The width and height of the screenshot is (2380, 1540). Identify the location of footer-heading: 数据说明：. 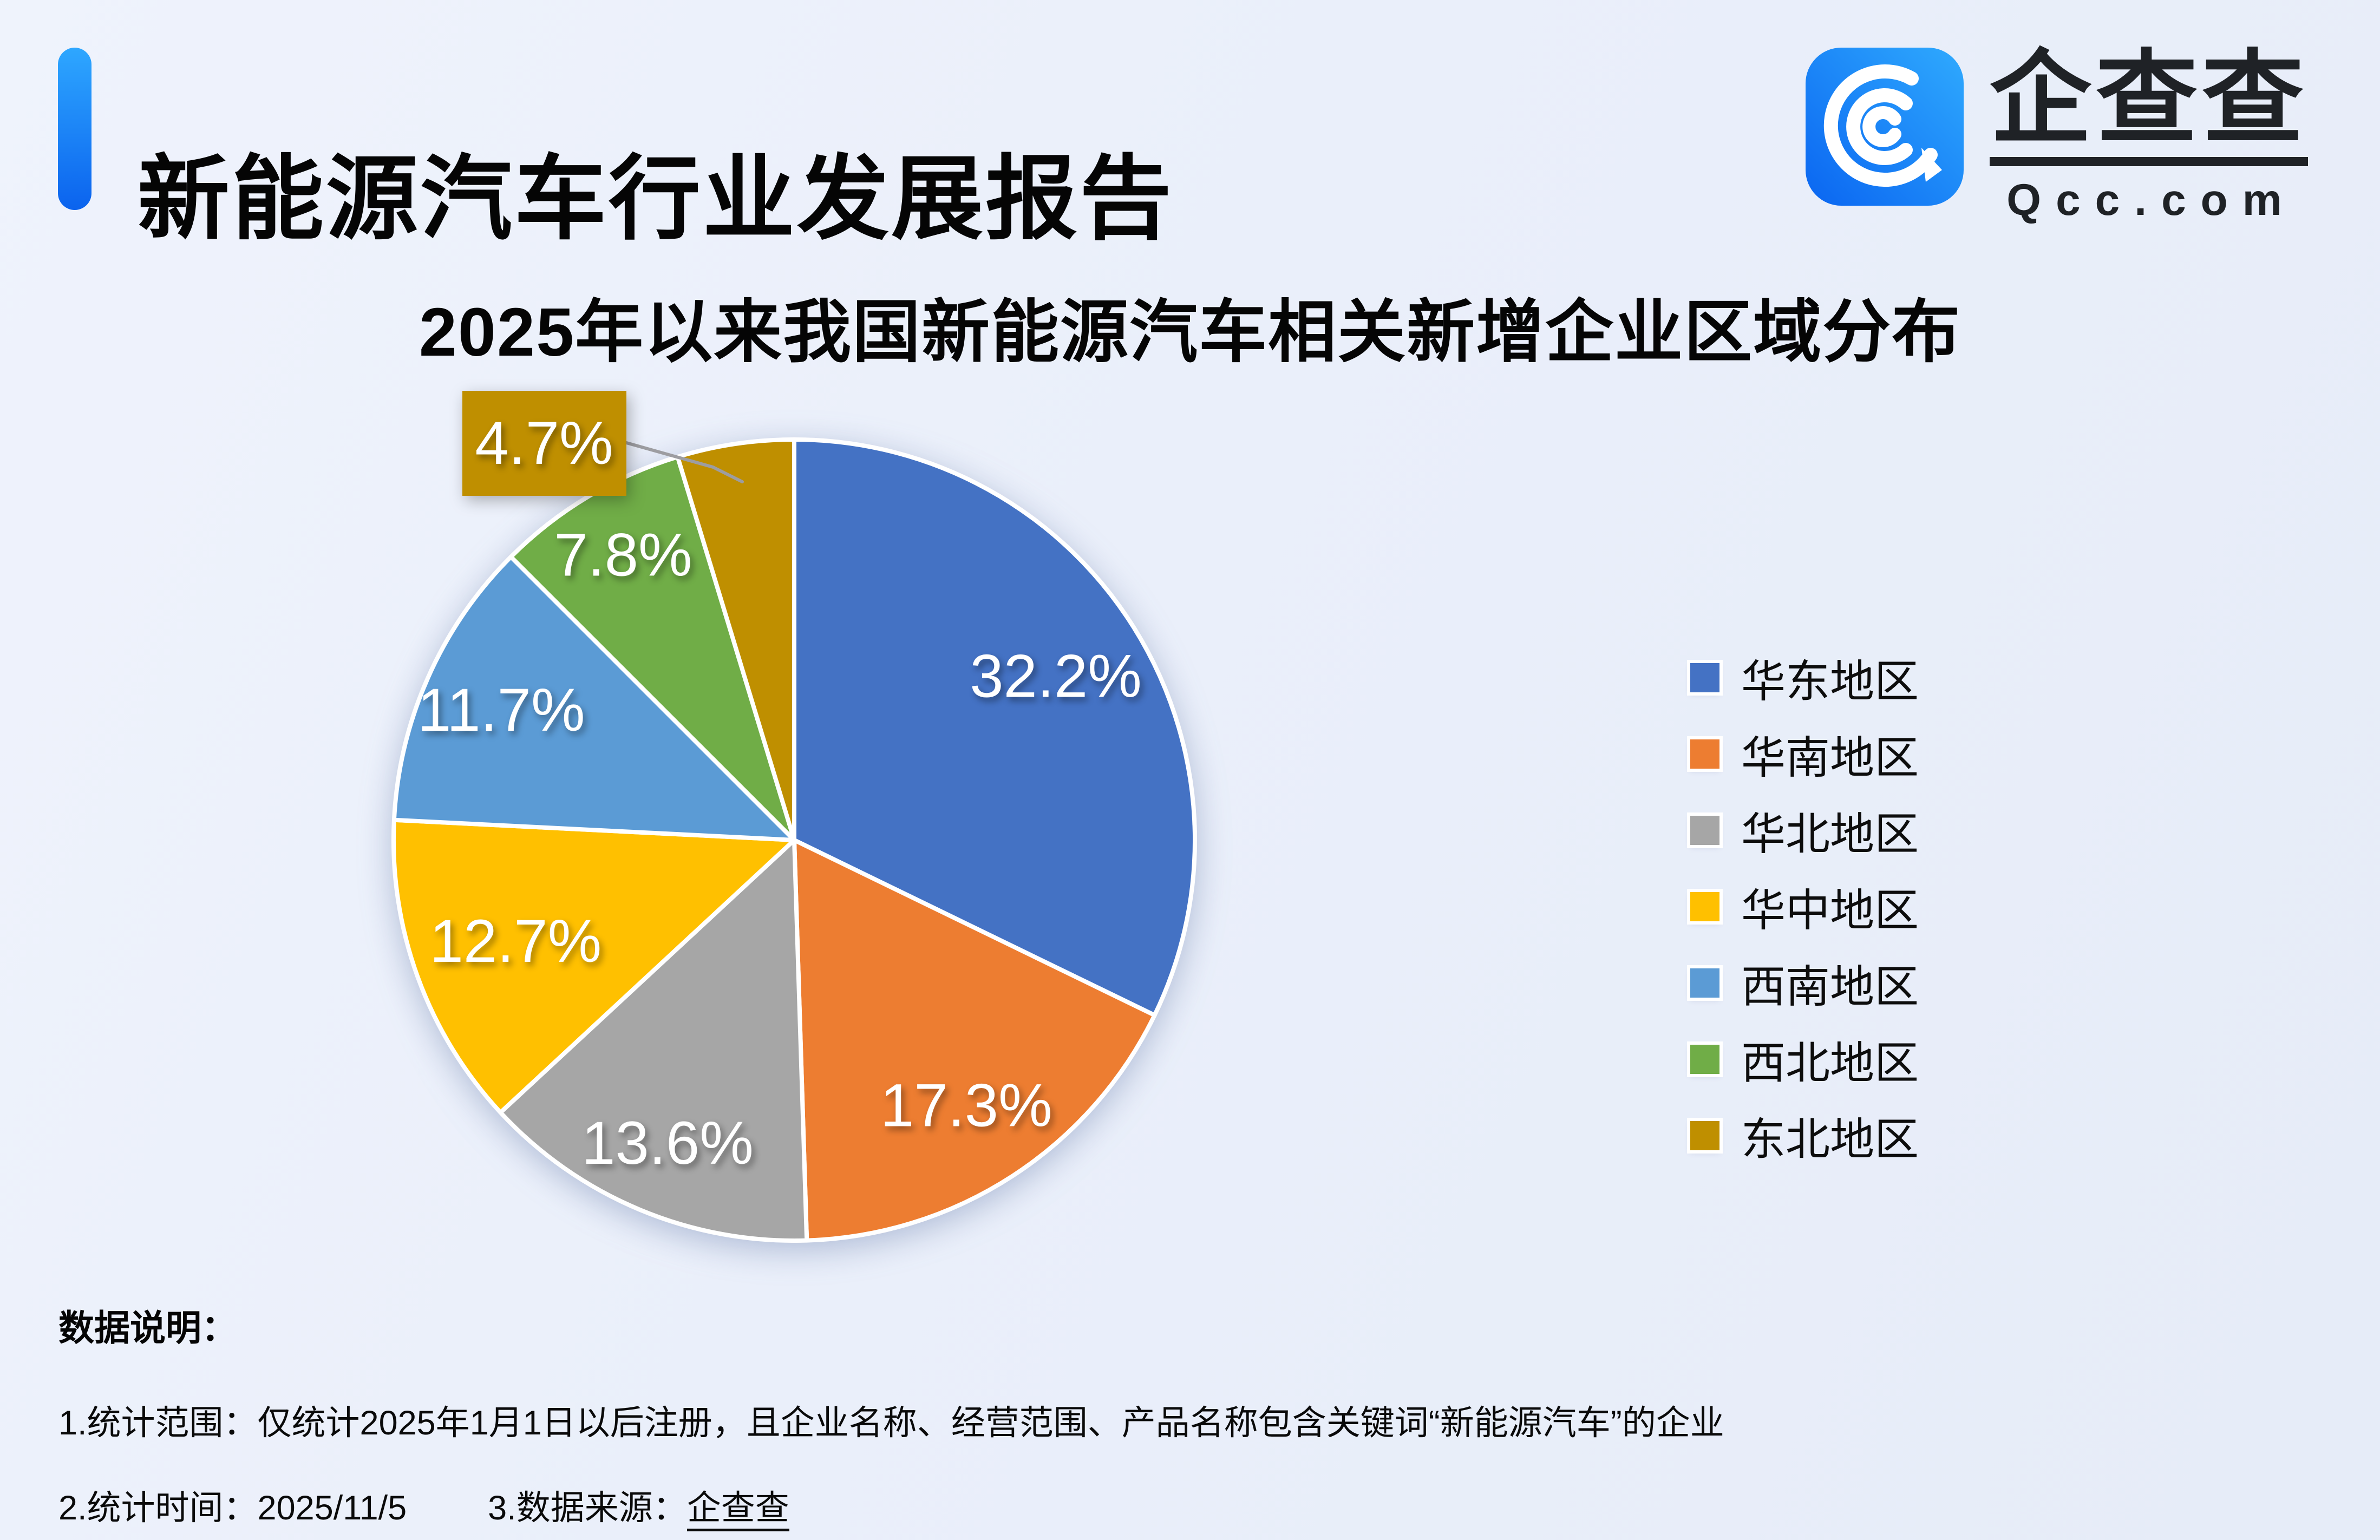
(147, 1328).